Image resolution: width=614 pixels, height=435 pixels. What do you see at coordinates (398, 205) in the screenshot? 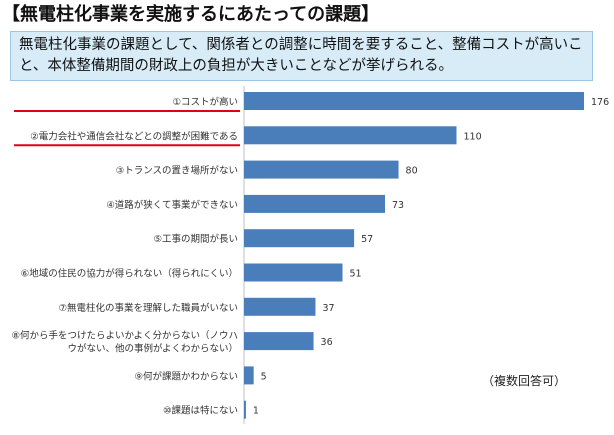
I see `value-label-4: 73` at bounding box center [398, 205].